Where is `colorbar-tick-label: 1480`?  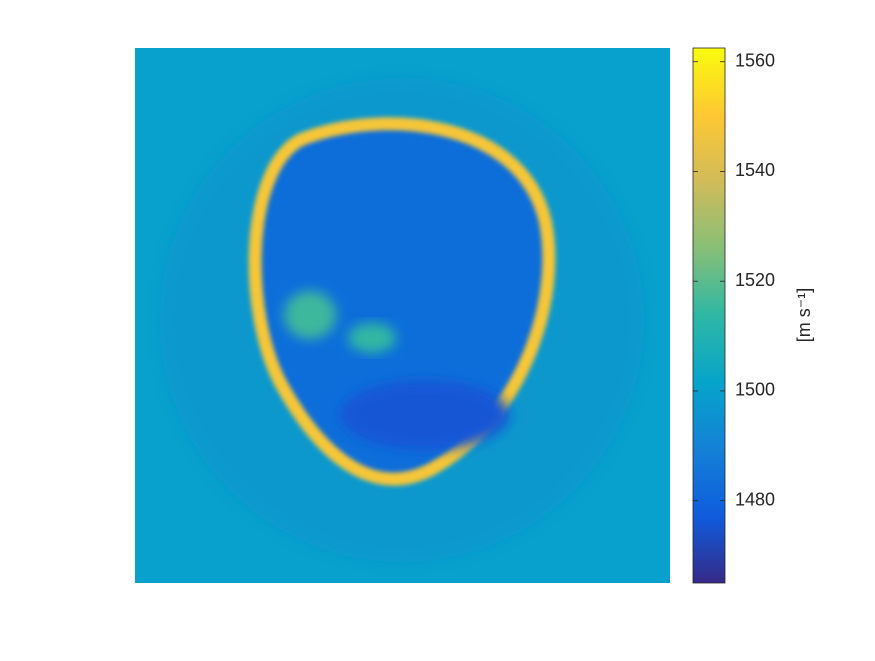 colorbar-tick-label: 1480 is located at coordinates (755, 499).